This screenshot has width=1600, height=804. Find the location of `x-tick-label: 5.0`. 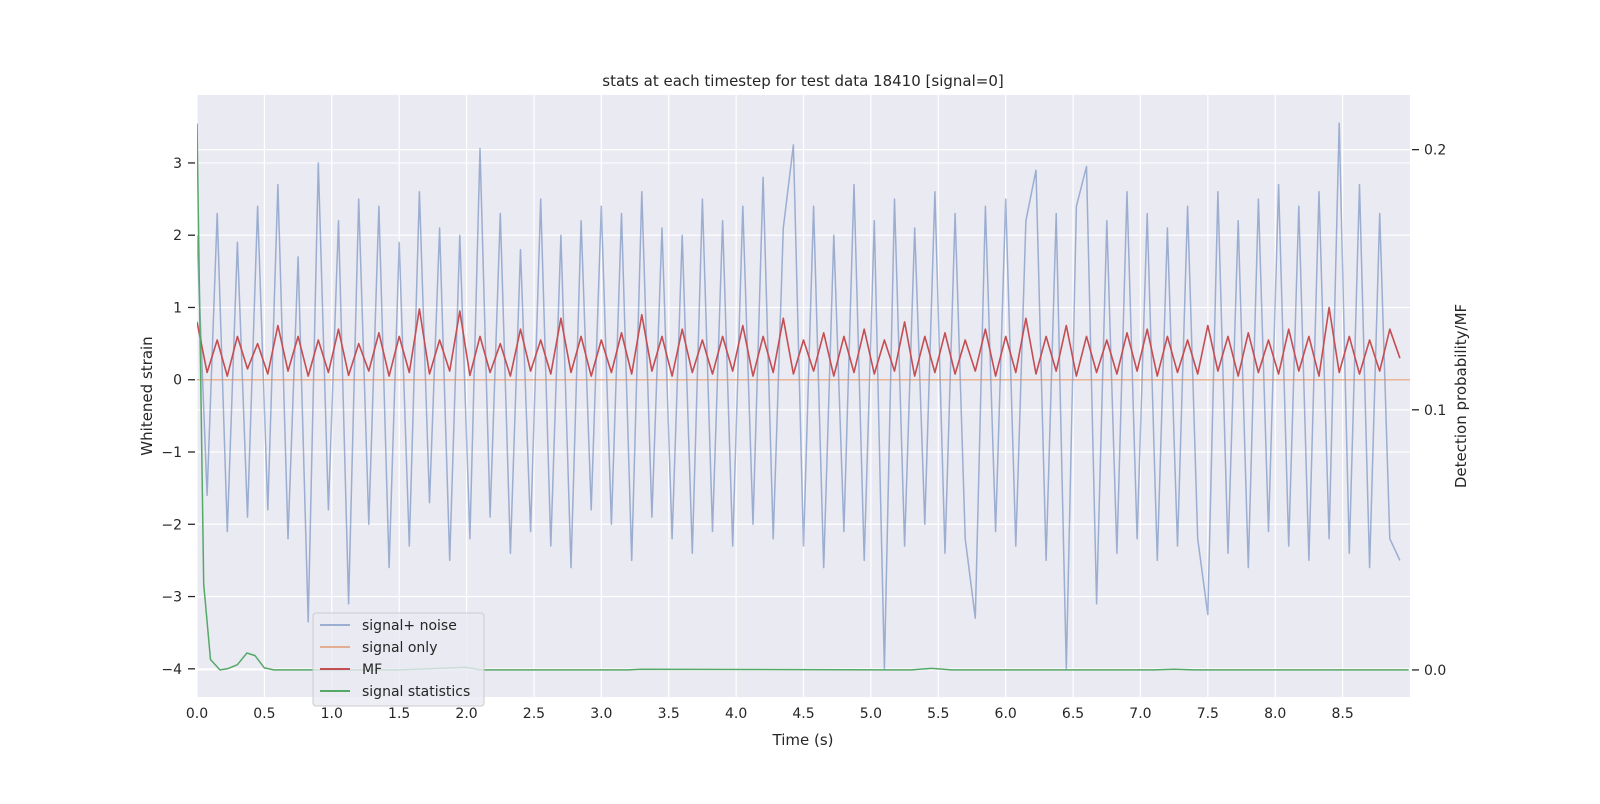

x-tick-label: 5.0 is located at coordinates (871, 714).